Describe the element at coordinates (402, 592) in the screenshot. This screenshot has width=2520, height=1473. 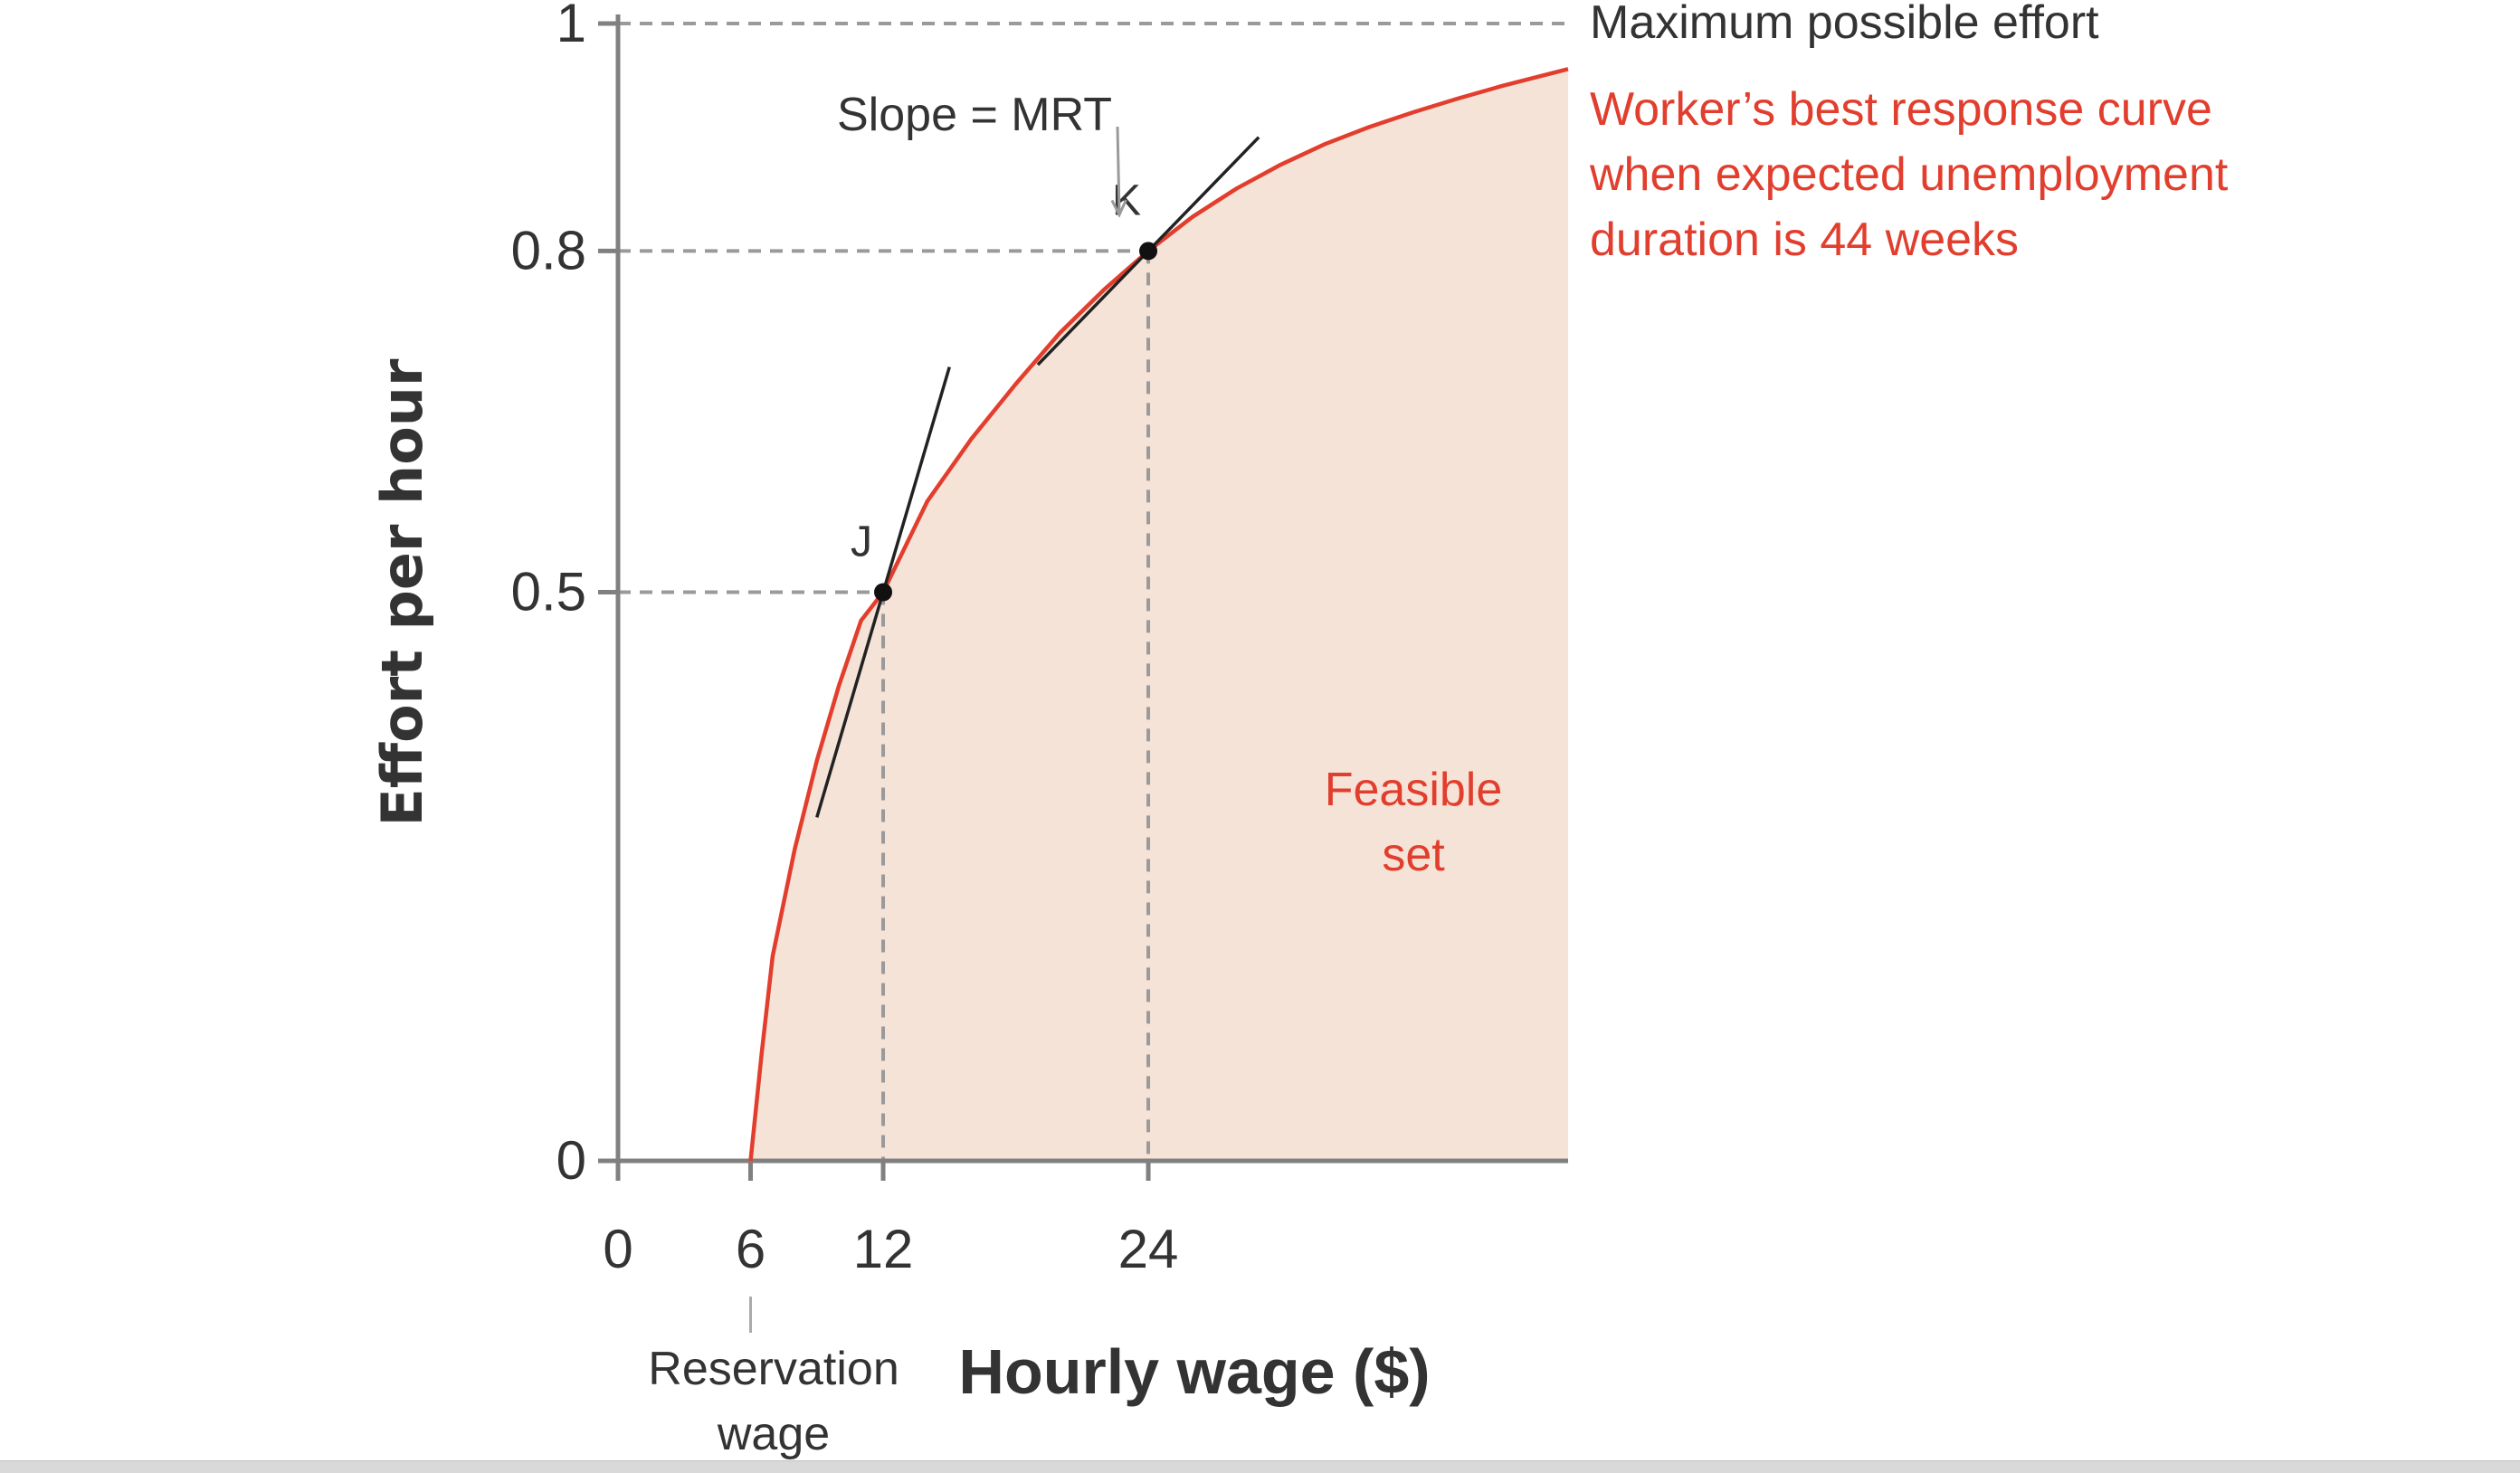
I see `y-axis-title: Effort per hour` at that location.